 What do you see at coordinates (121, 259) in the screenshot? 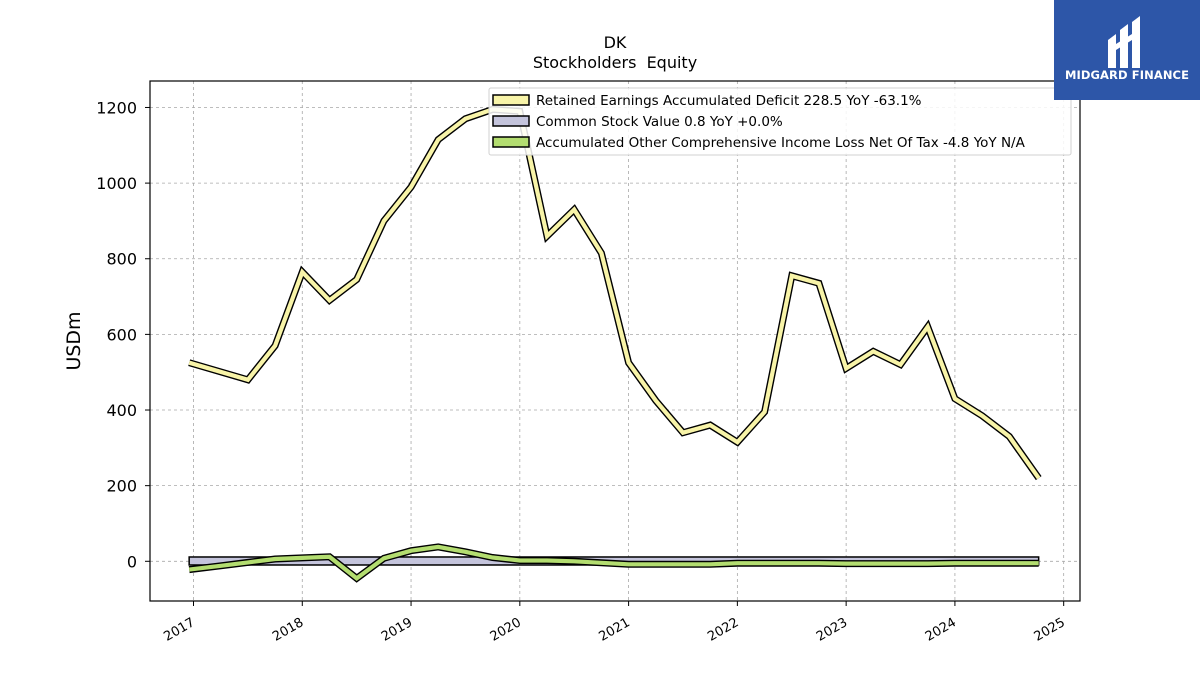
I see `y-tick-label: 800` at bounding box center [121, 259].